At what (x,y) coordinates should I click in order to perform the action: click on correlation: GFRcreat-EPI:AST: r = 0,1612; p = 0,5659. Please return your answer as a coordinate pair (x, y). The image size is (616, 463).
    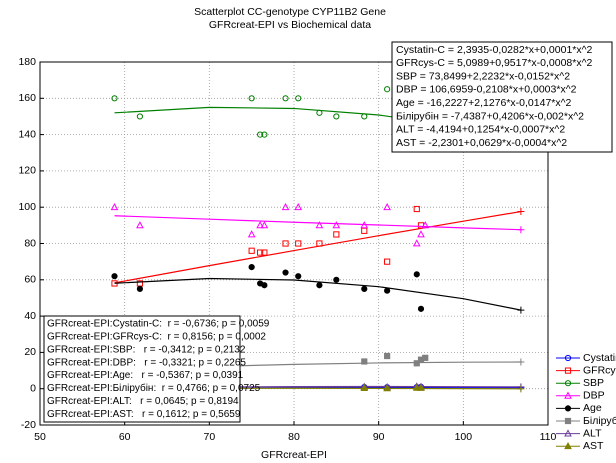
    Looking at the image, I should click on (144, 414).